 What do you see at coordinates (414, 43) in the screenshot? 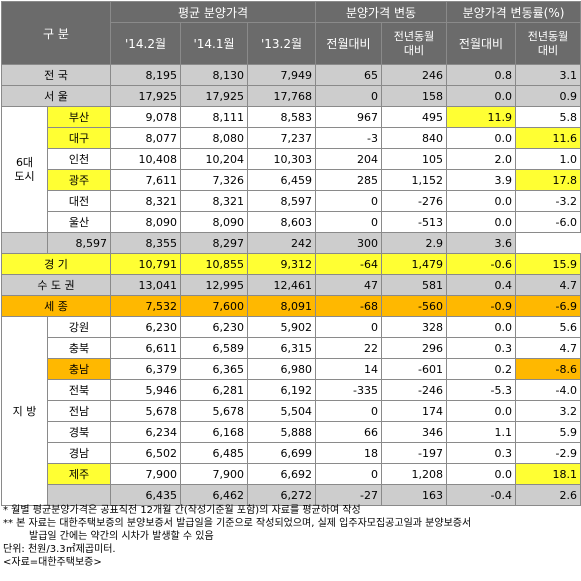
I see `header-yoy: 전년동월 대비` at bounding box center [414, 43].